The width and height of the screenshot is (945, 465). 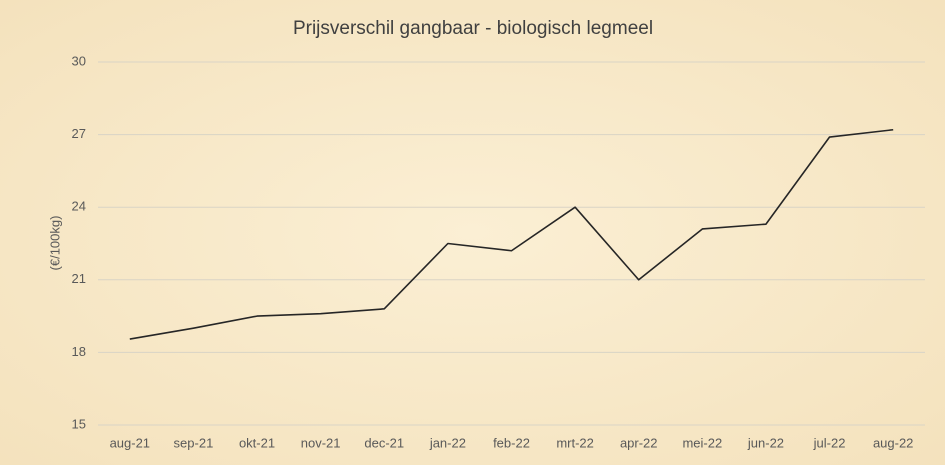 I want to click on x-tick-label: okt-21, so click(x=257, y=442).